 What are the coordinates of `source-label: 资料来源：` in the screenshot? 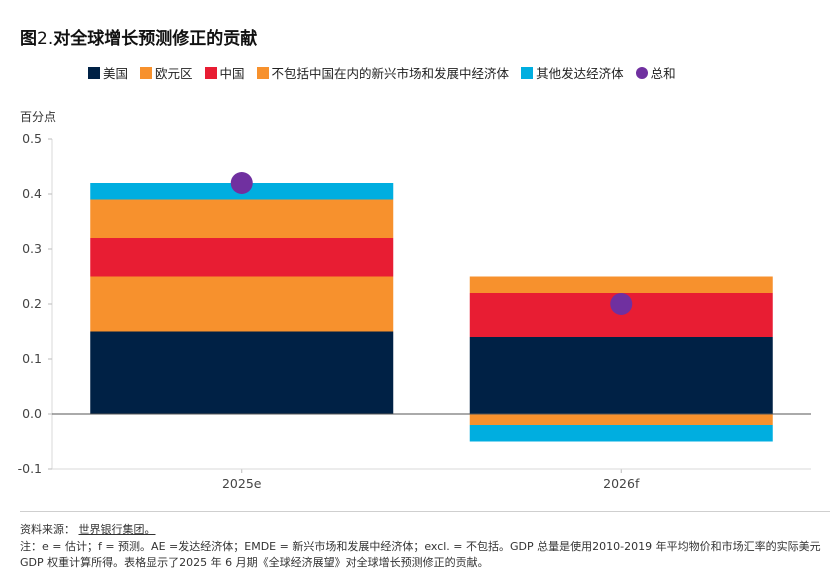 It's located at (47, 529).